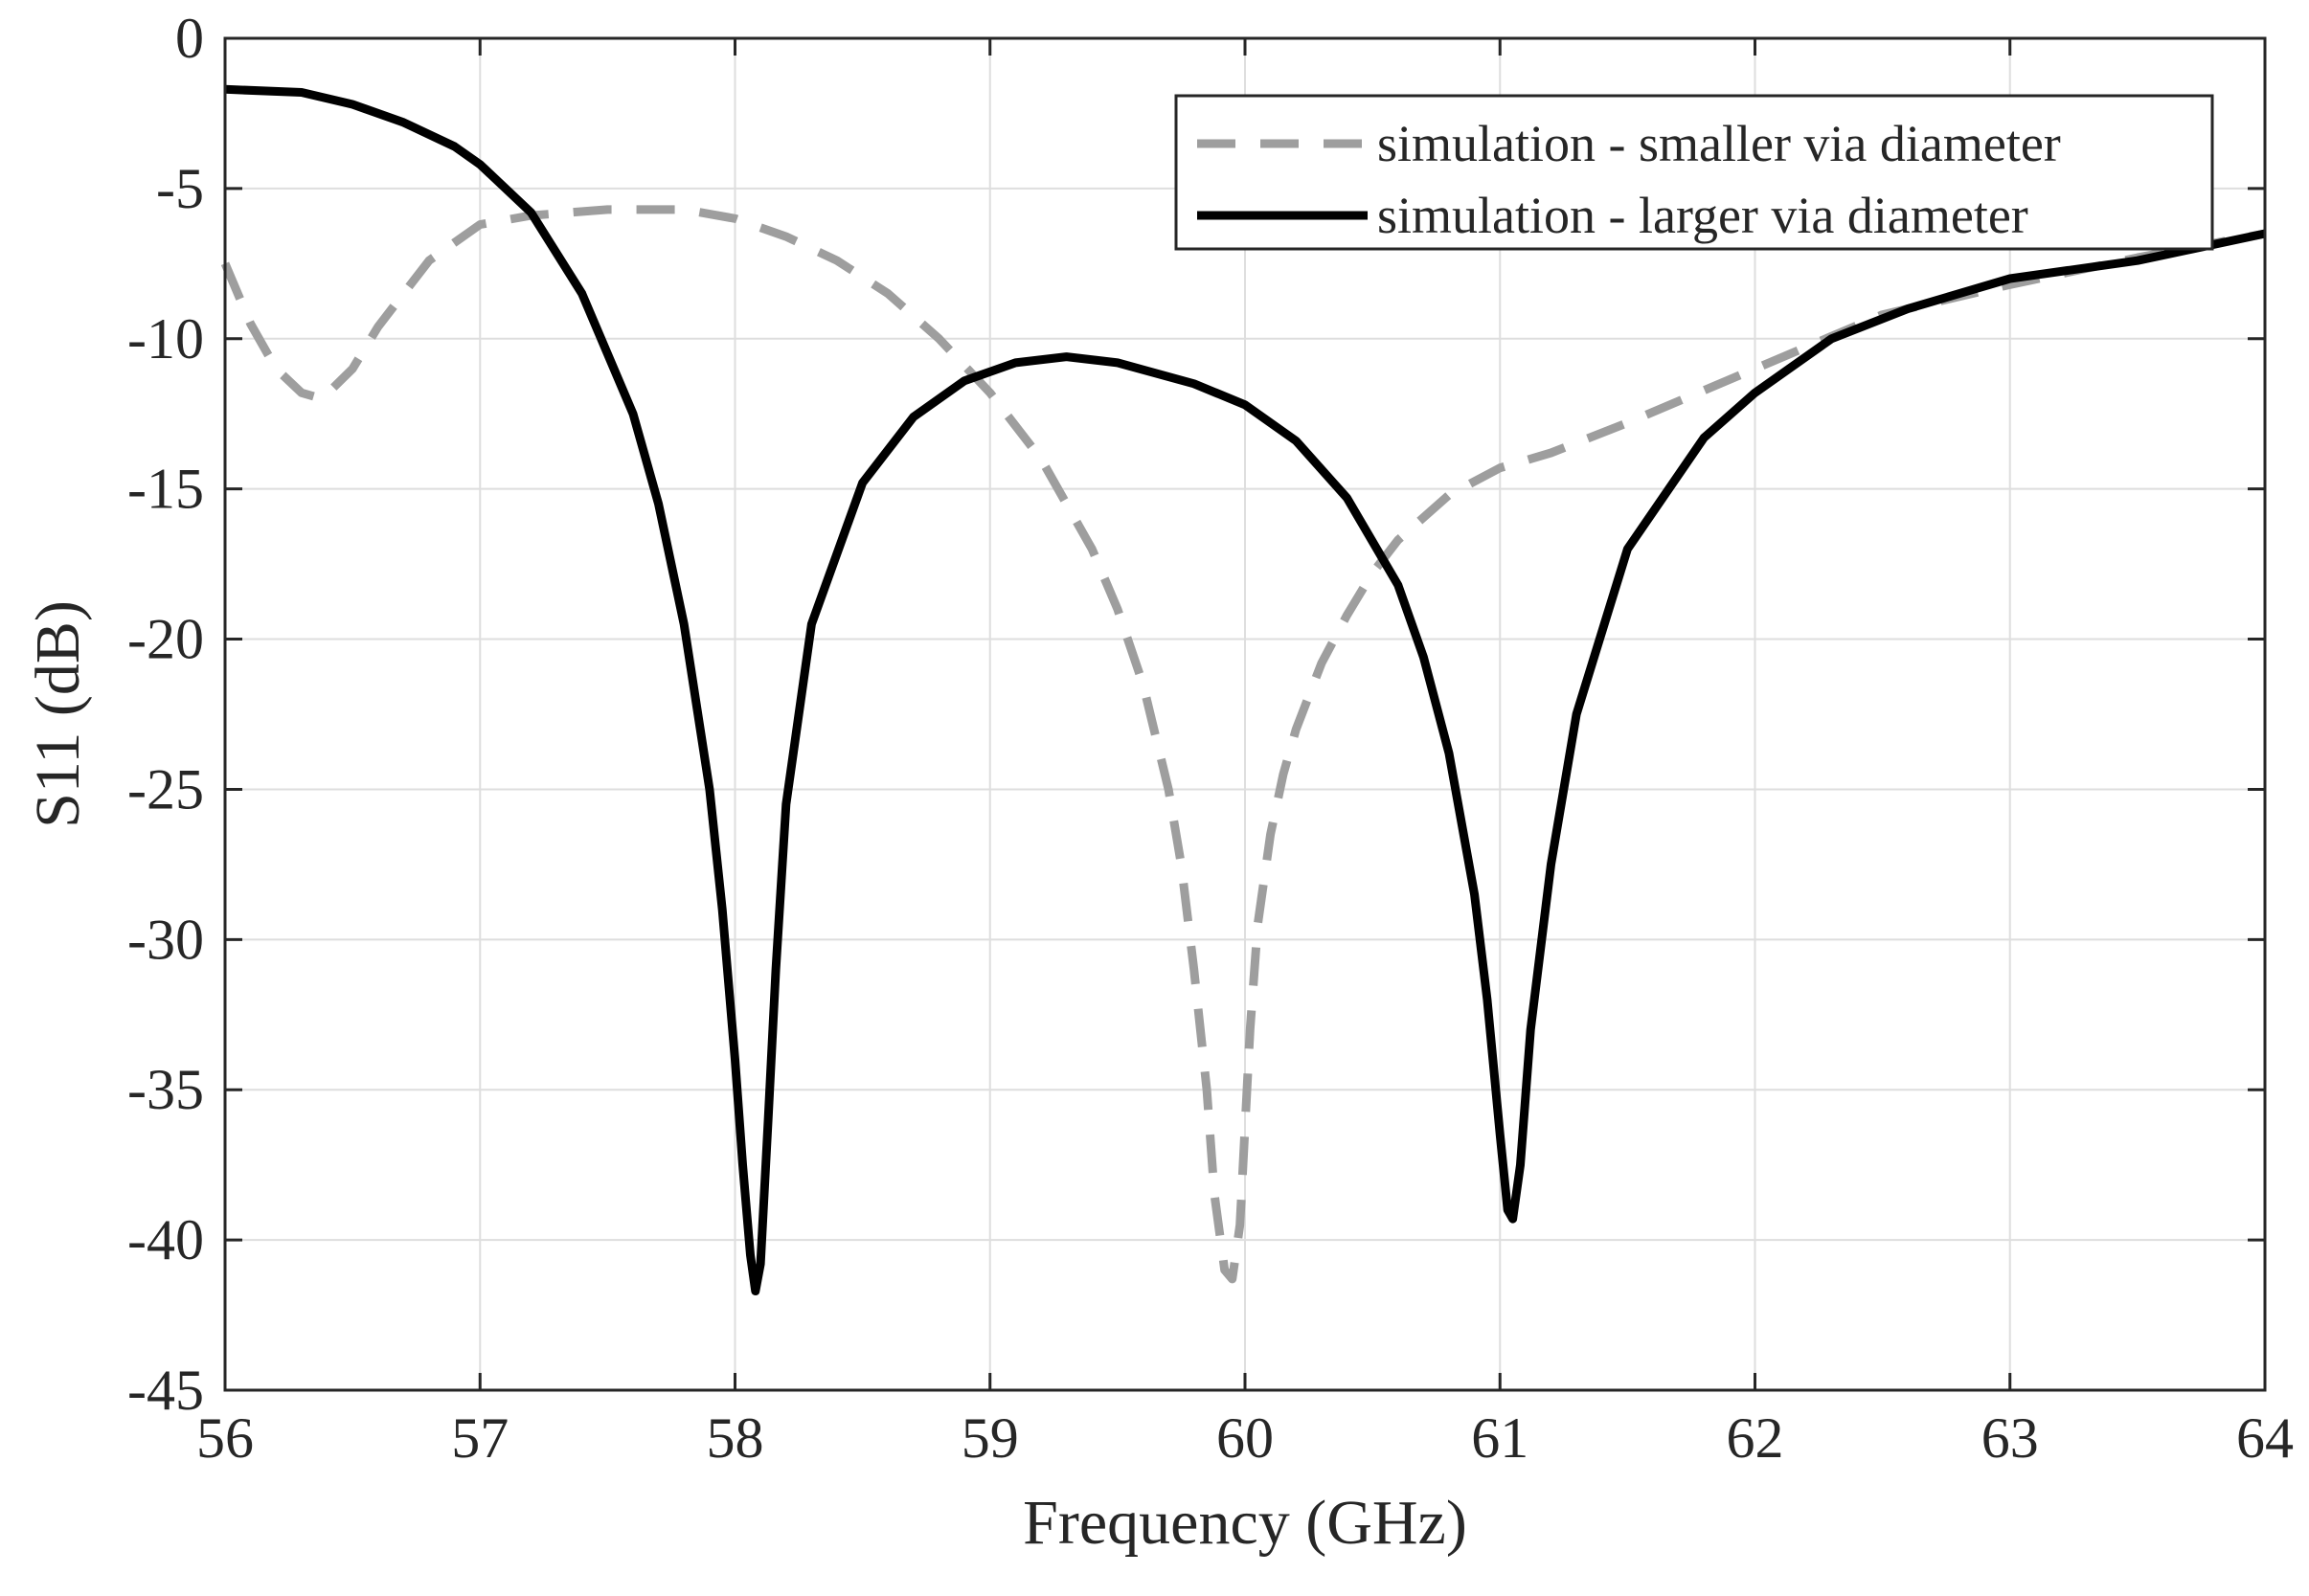 This screenshot has width=2309, height=1596. What do you see at coordinates (1499, 1438) in the screenshot?
I see `x-tick-label: 61` at bounding box center [1499, 1438].